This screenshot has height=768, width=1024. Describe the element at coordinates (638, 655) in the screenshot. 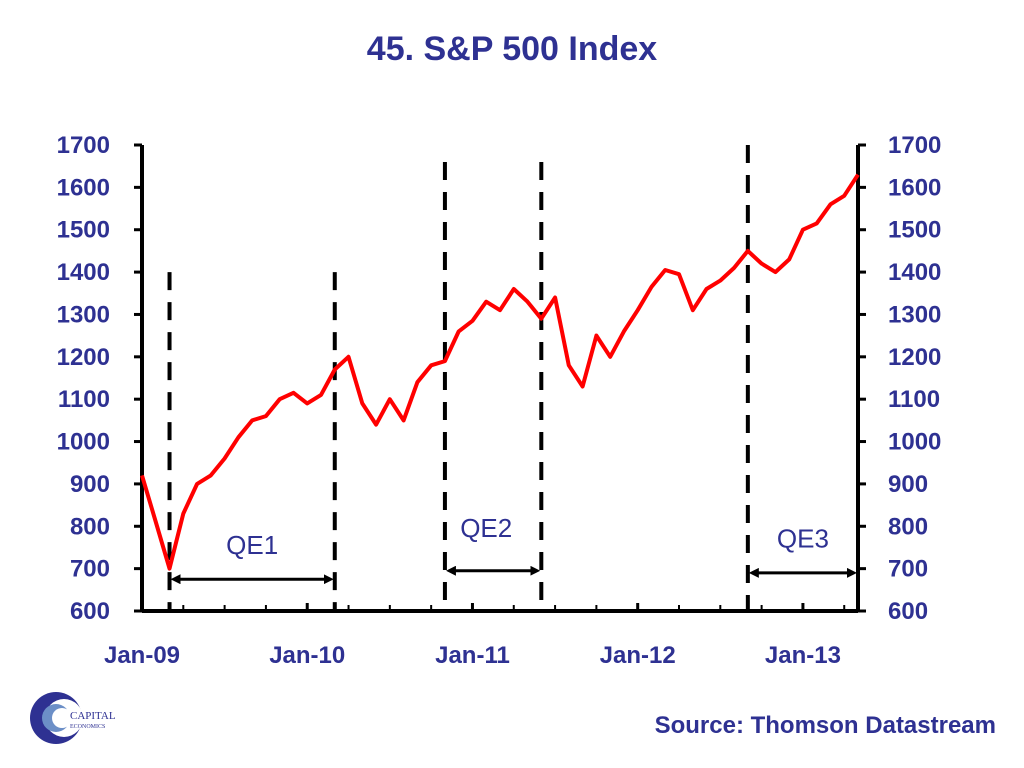

I see `x-tick-label: Jan-12` at that location.